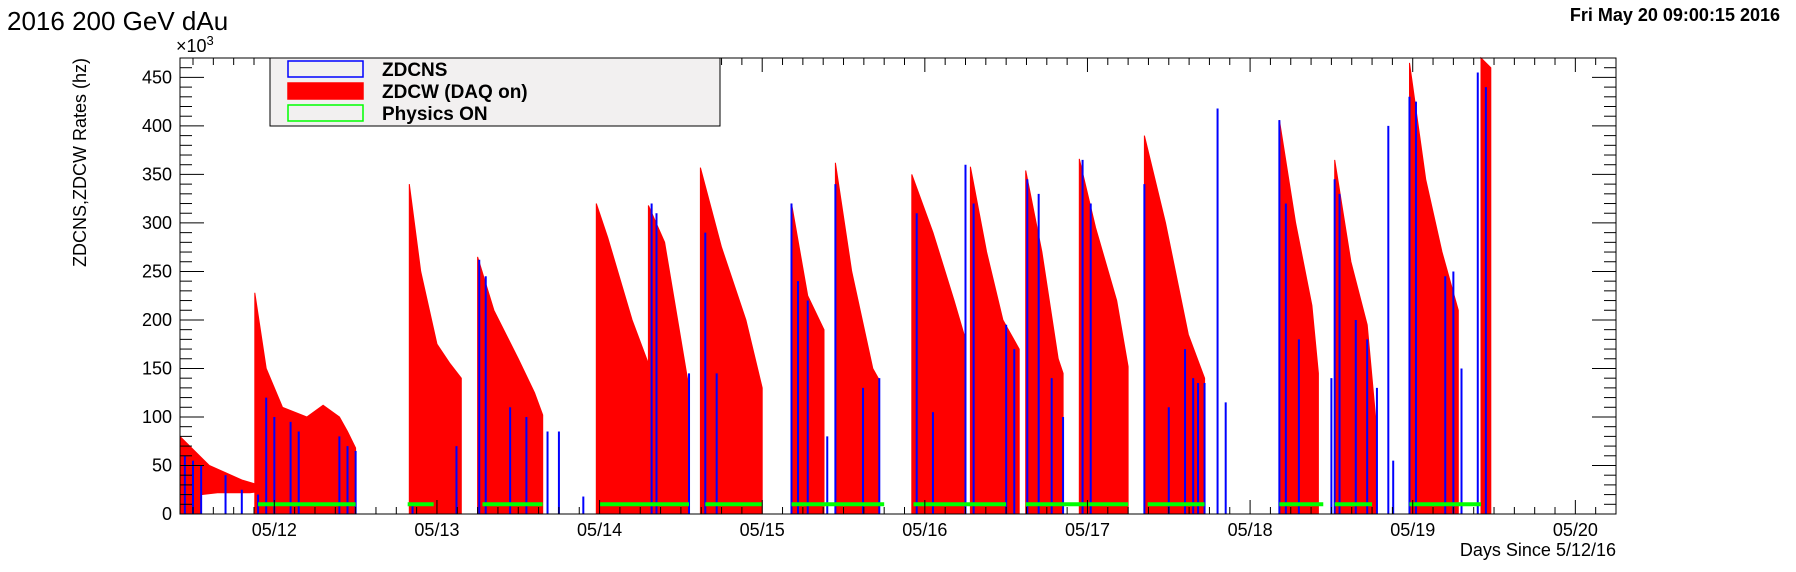 This screenshot has height=572, width=1796. What do you see at coordinates (157, 368) in the screenshot?
I see `y-tick-label: 150` at bounding box center [157, 368].